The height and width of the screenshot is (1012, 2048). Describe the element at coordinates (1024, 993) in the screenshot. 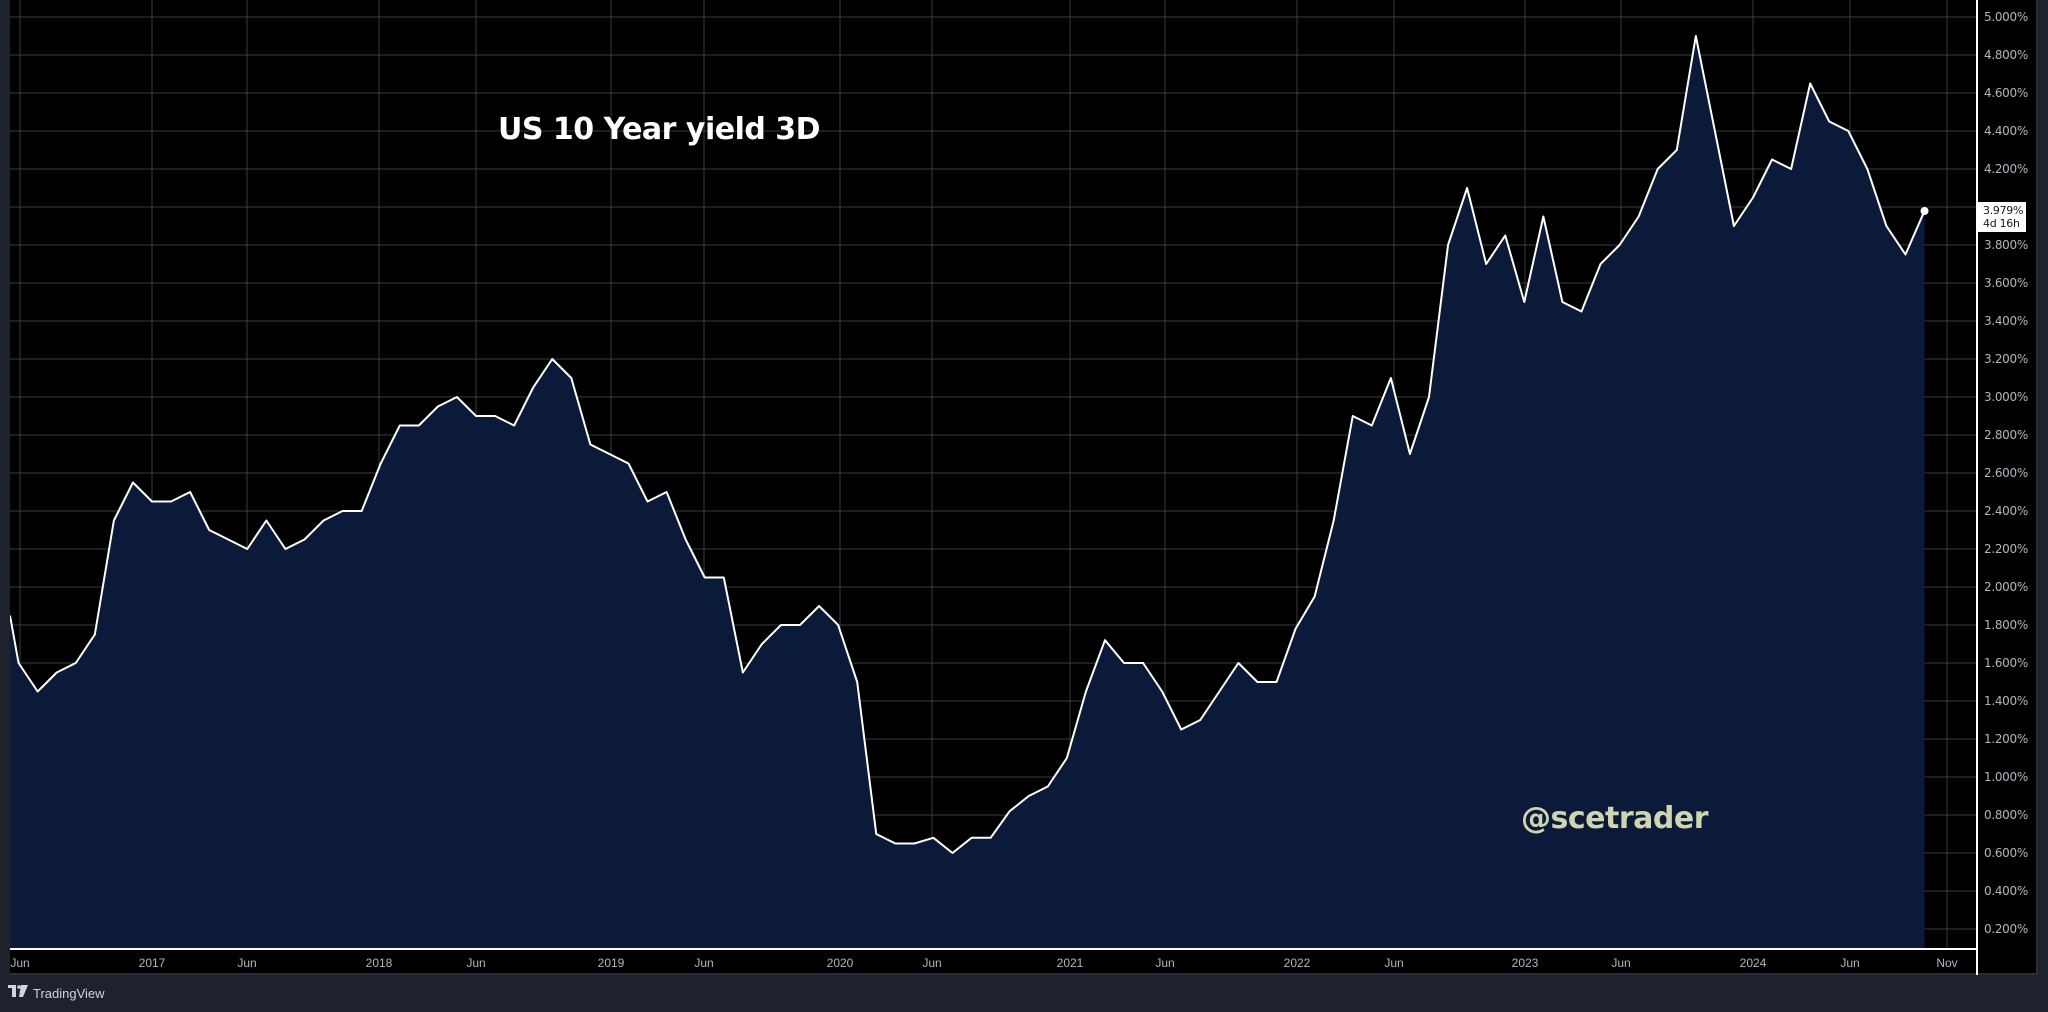

I see `footer-bar: TradingView` at that location.